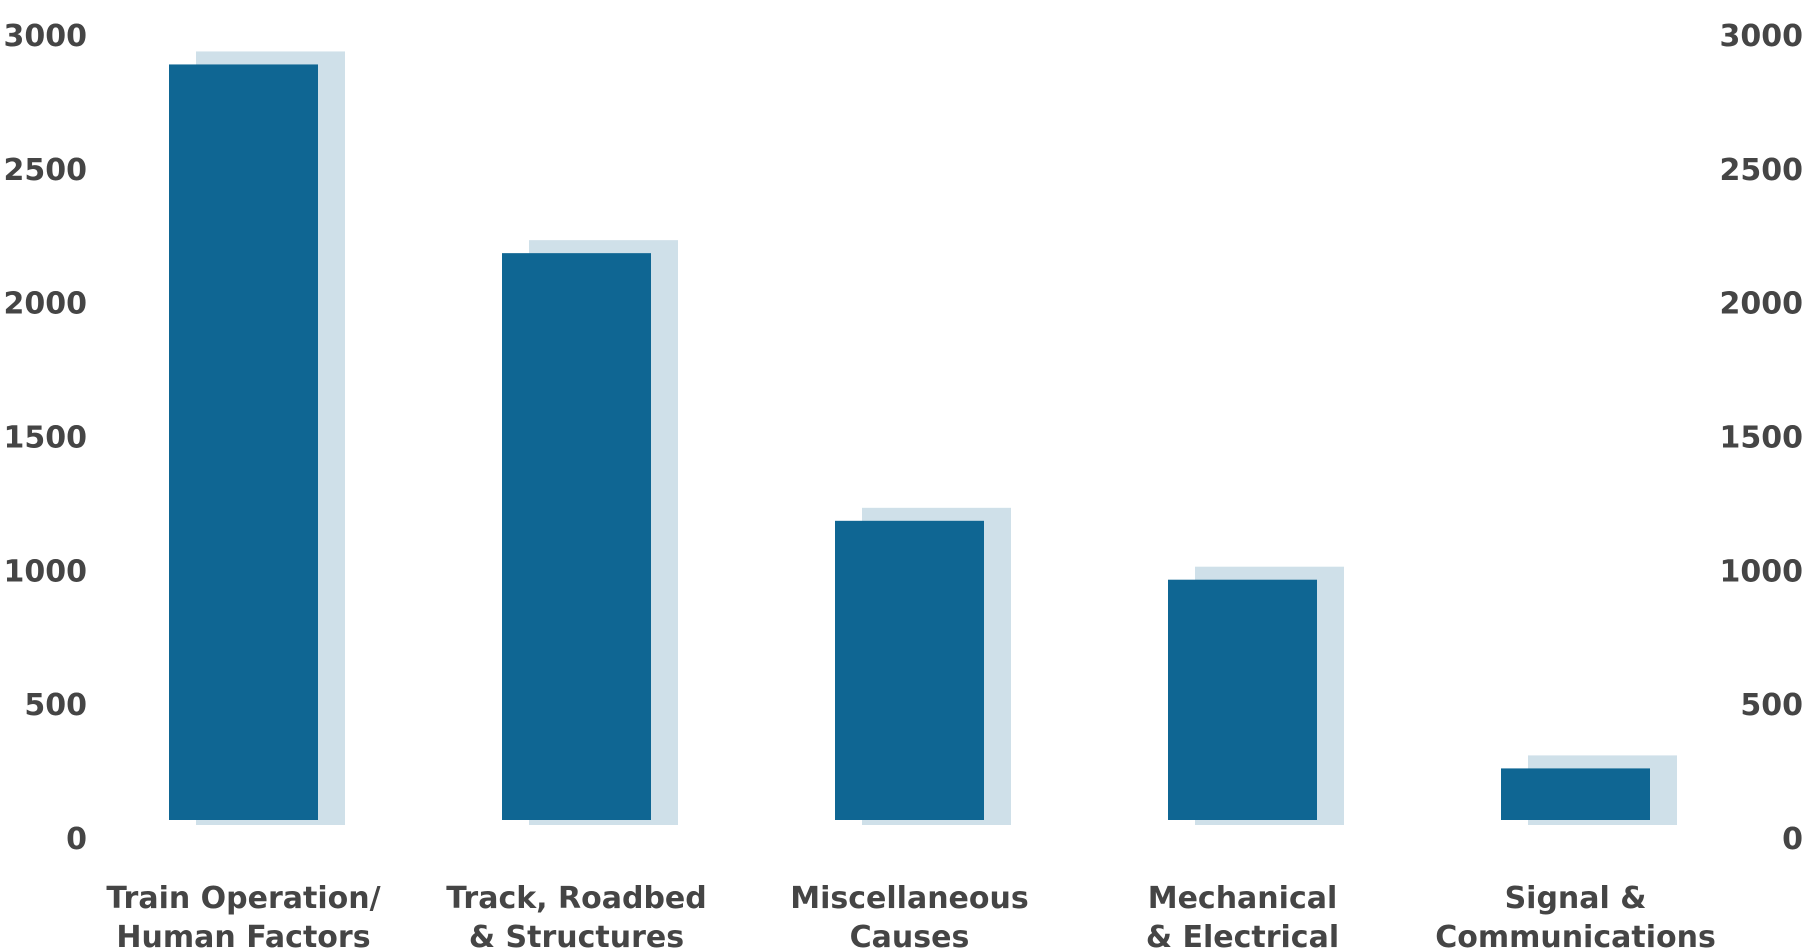 Image resolution: width=1816 pixels, height=948 pixels. Describe the element at coordinates (909, 898) in the screenshot. I see `category-label: Miscellaneous` at that location.